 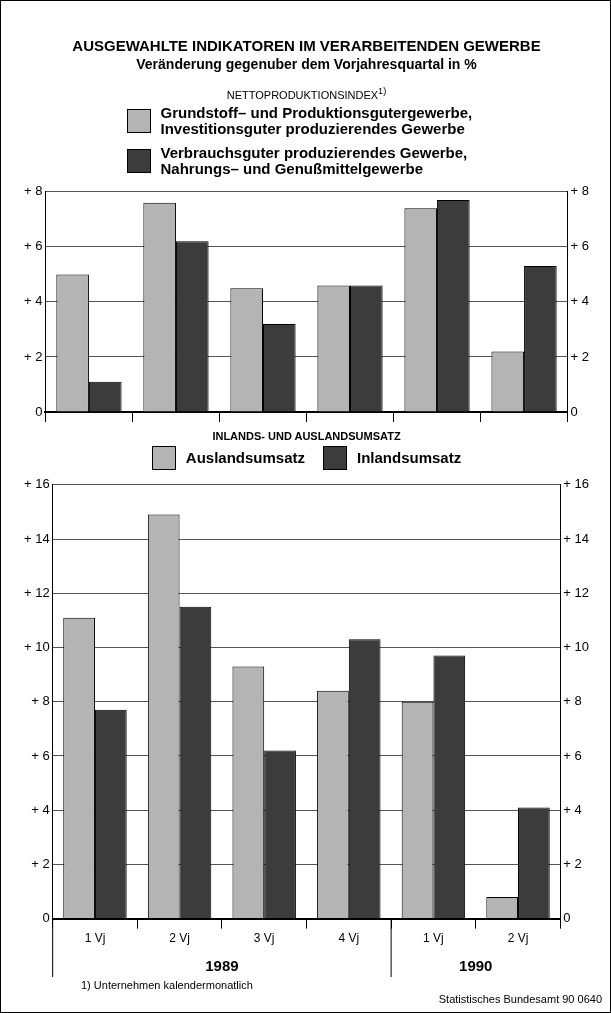 What do you see at coordinates (576, 592) in the screenshot?
I see `y2-tick-label: + 12` at bounding box center [576, 592].